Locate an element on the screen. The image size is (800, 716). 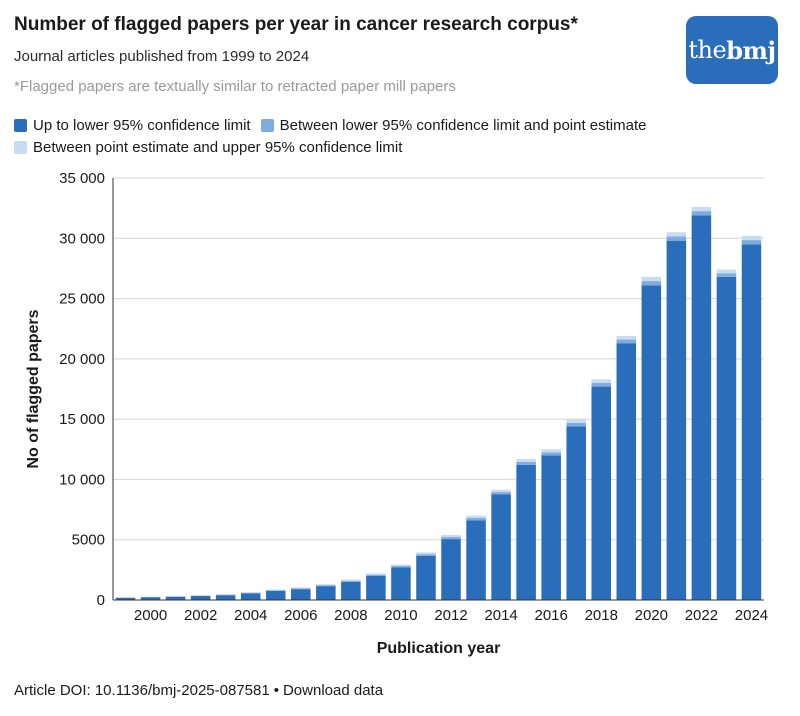
logo-text-the: the is located at coordinates (707, 50).